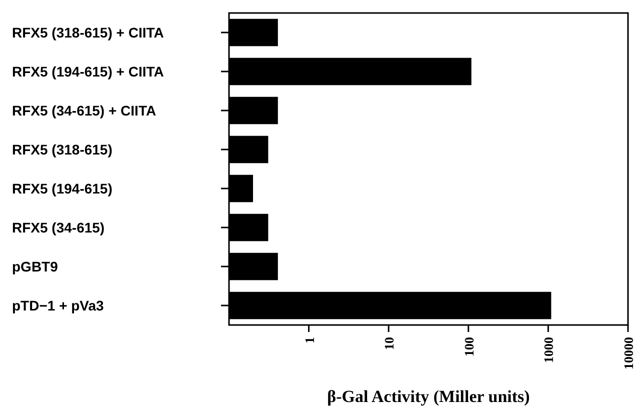  Describe the element at coordinates (62, 150) in the screenshot. I see `y-tick-label: RFX5 (318-615)` at that location.